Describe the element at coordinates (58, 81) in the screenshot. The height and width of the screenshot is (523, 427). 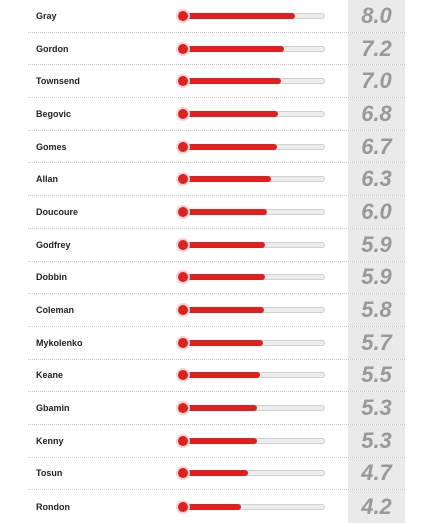
I see `player-name: Townsend` at that location.